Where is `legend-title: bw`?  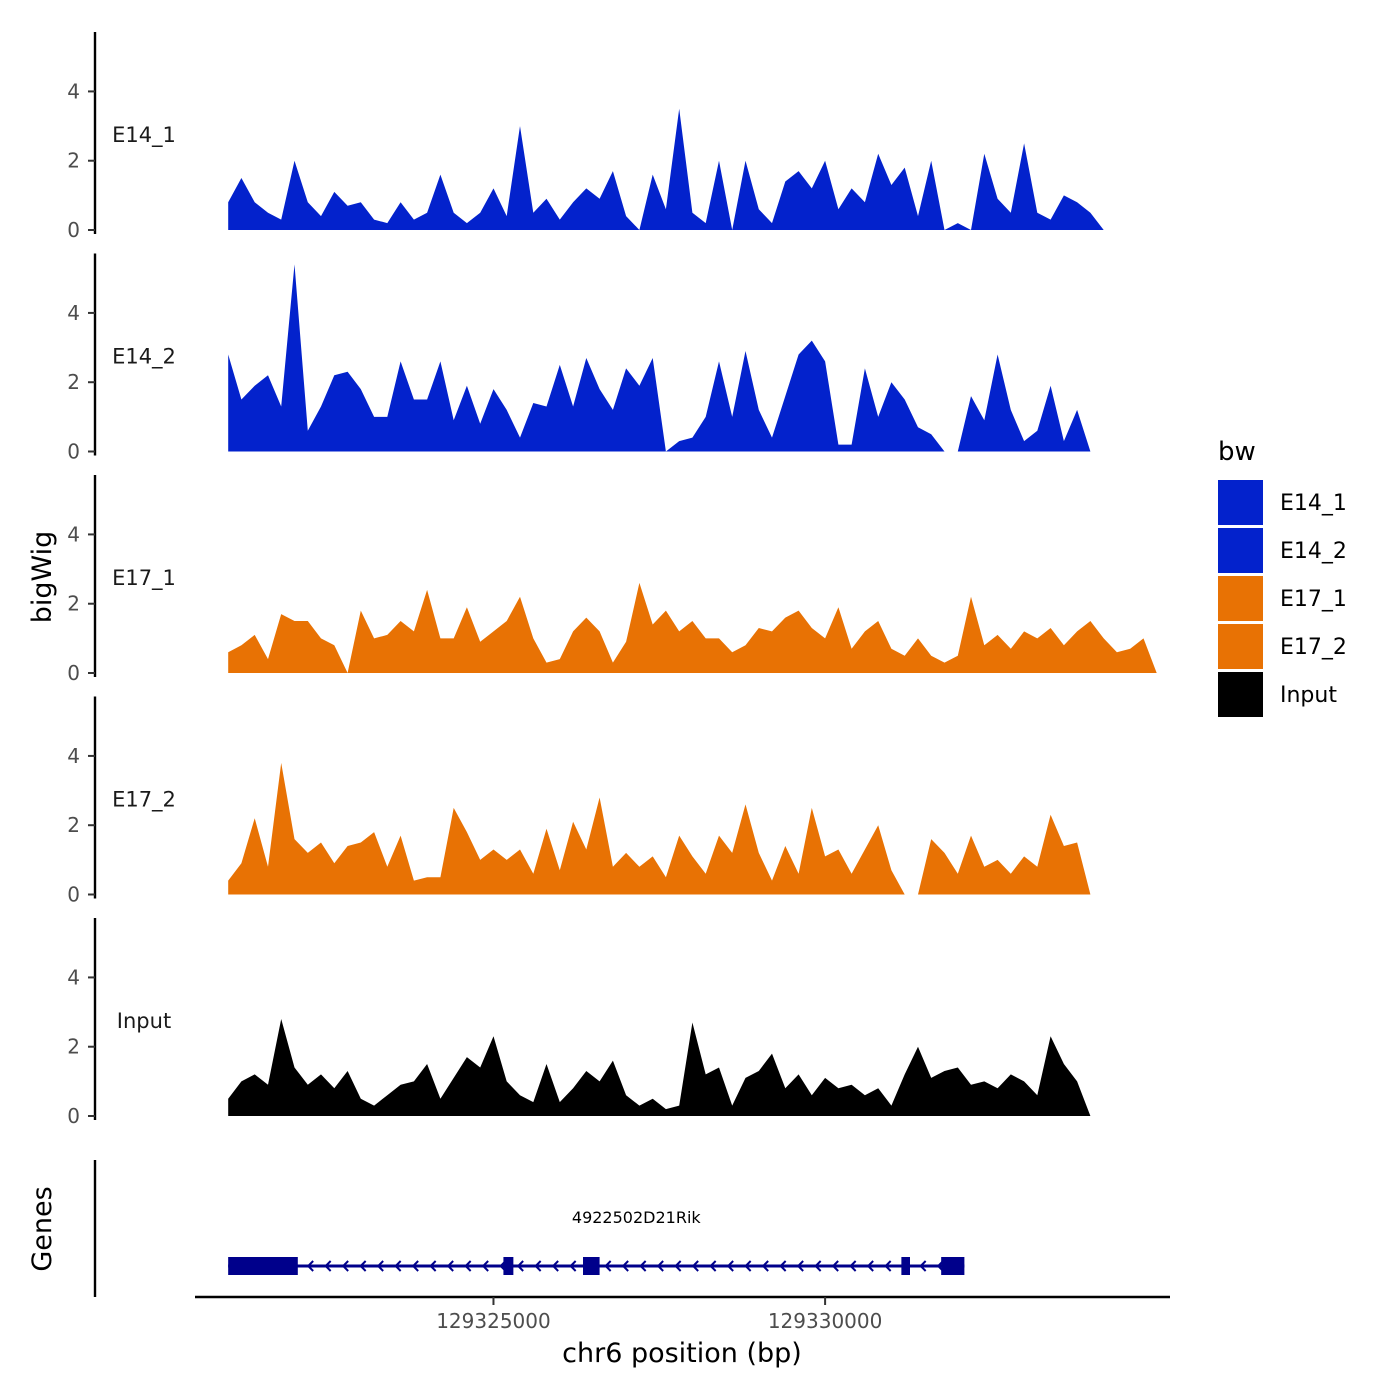
legend-title: bw is located at coordinates (1237, 452).